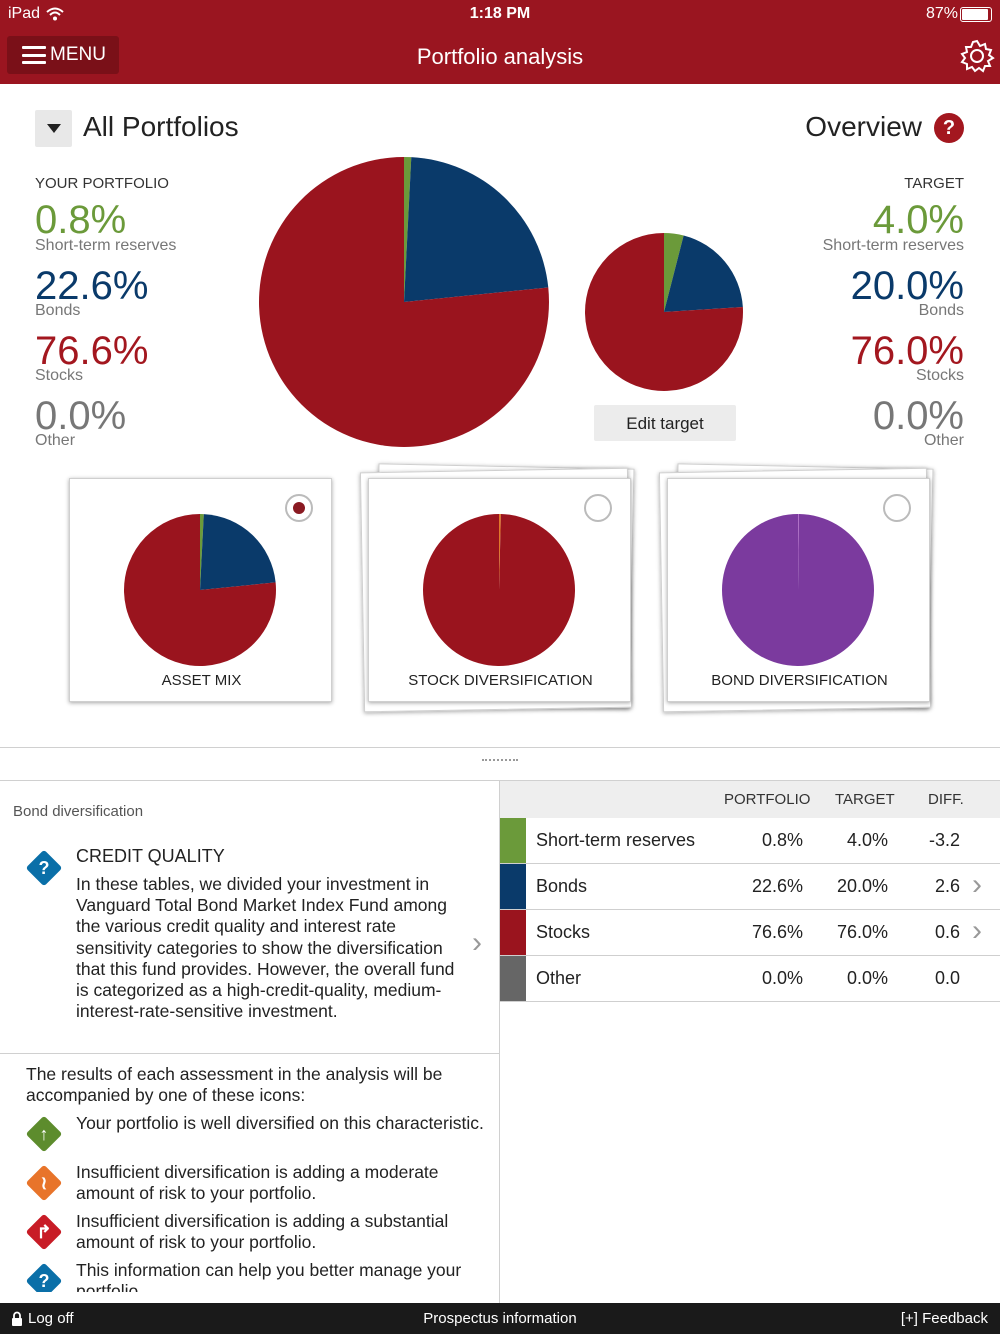  Describe the element at coordinates (750, 887) in the screenshot. I see `table-row: Bonds 22.6% 20.0% 2.6 ›` at that location.